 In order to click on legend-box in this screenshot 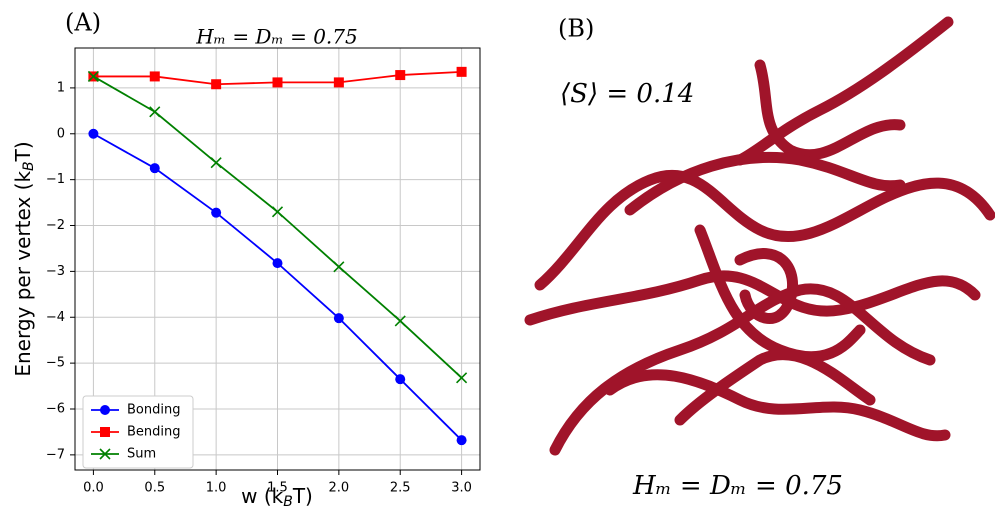, I will do `click(138, 432)`.